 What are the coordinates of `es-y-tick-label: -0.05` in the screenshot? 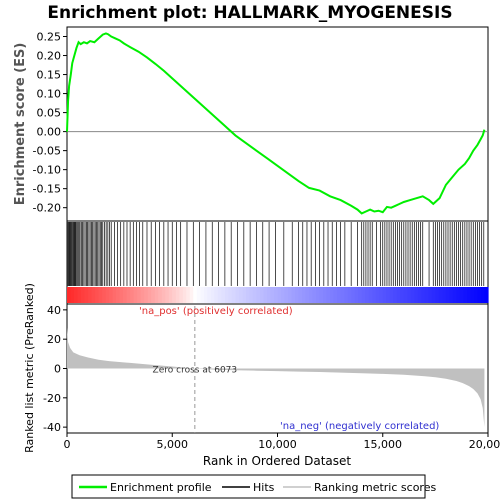 It's located at (47, 151).